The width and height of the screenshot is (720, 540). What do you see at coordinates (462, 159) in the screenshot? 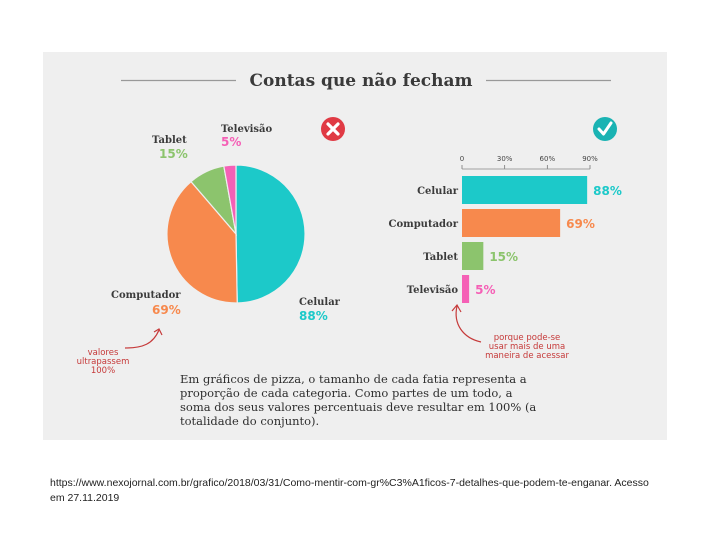
I see `bar-tick-label: 0` at bounding box center [462, 159].